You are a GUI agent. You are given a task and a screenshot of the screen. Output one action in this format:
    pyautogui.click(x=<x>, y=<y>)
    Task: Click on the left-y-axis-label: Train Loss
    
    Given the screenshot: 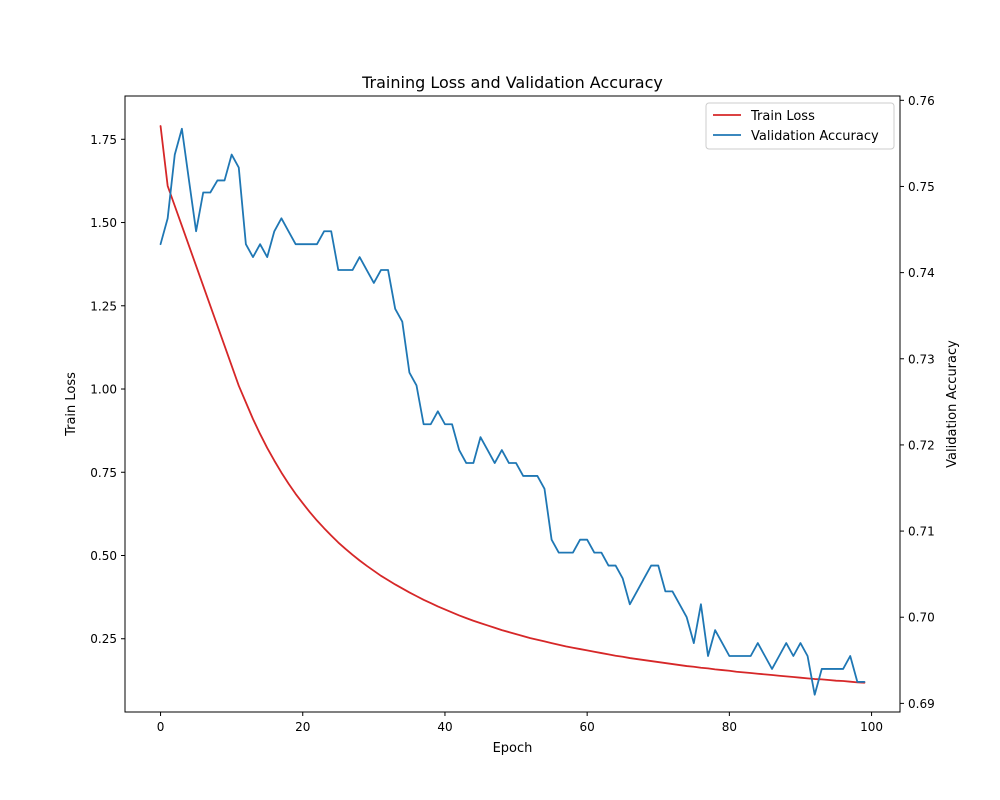 What is the action you would take?
    pyautogui.click(x=71, y=404)
    